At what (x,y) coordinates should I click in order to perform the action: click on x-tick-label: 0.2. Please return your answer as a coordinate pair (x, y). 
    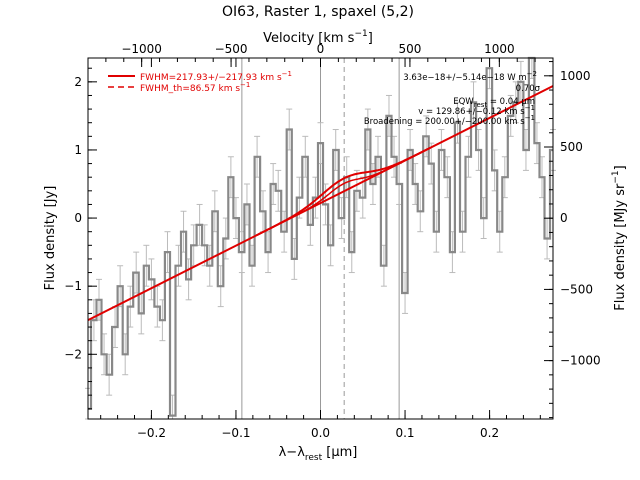
    Looking at the image, I should click on (489, 433).